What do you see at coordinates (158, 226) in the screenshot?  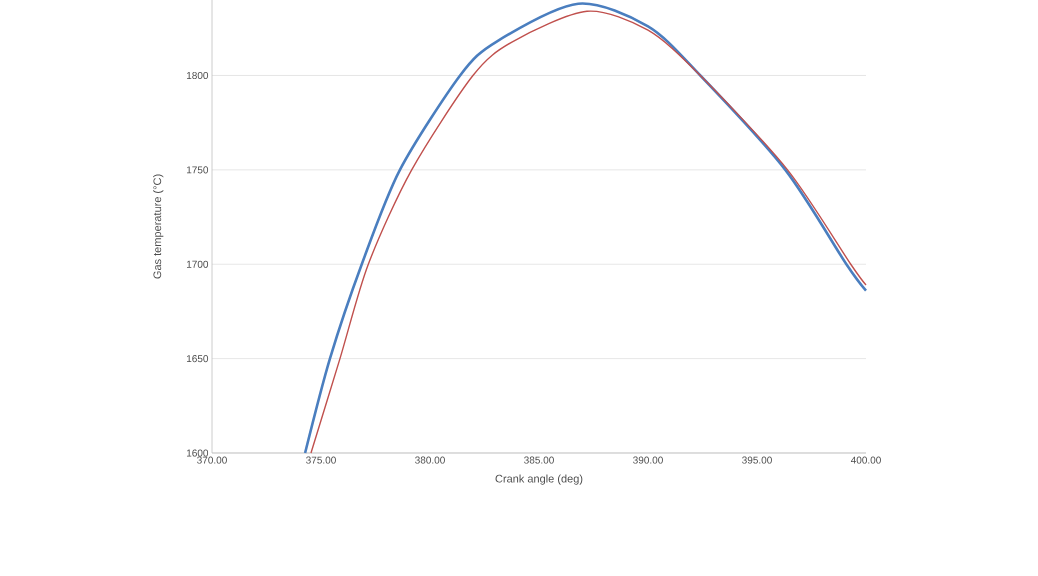 I see `y-axis-title: Gas temperature (°C)` at bounding box center [158, 226].